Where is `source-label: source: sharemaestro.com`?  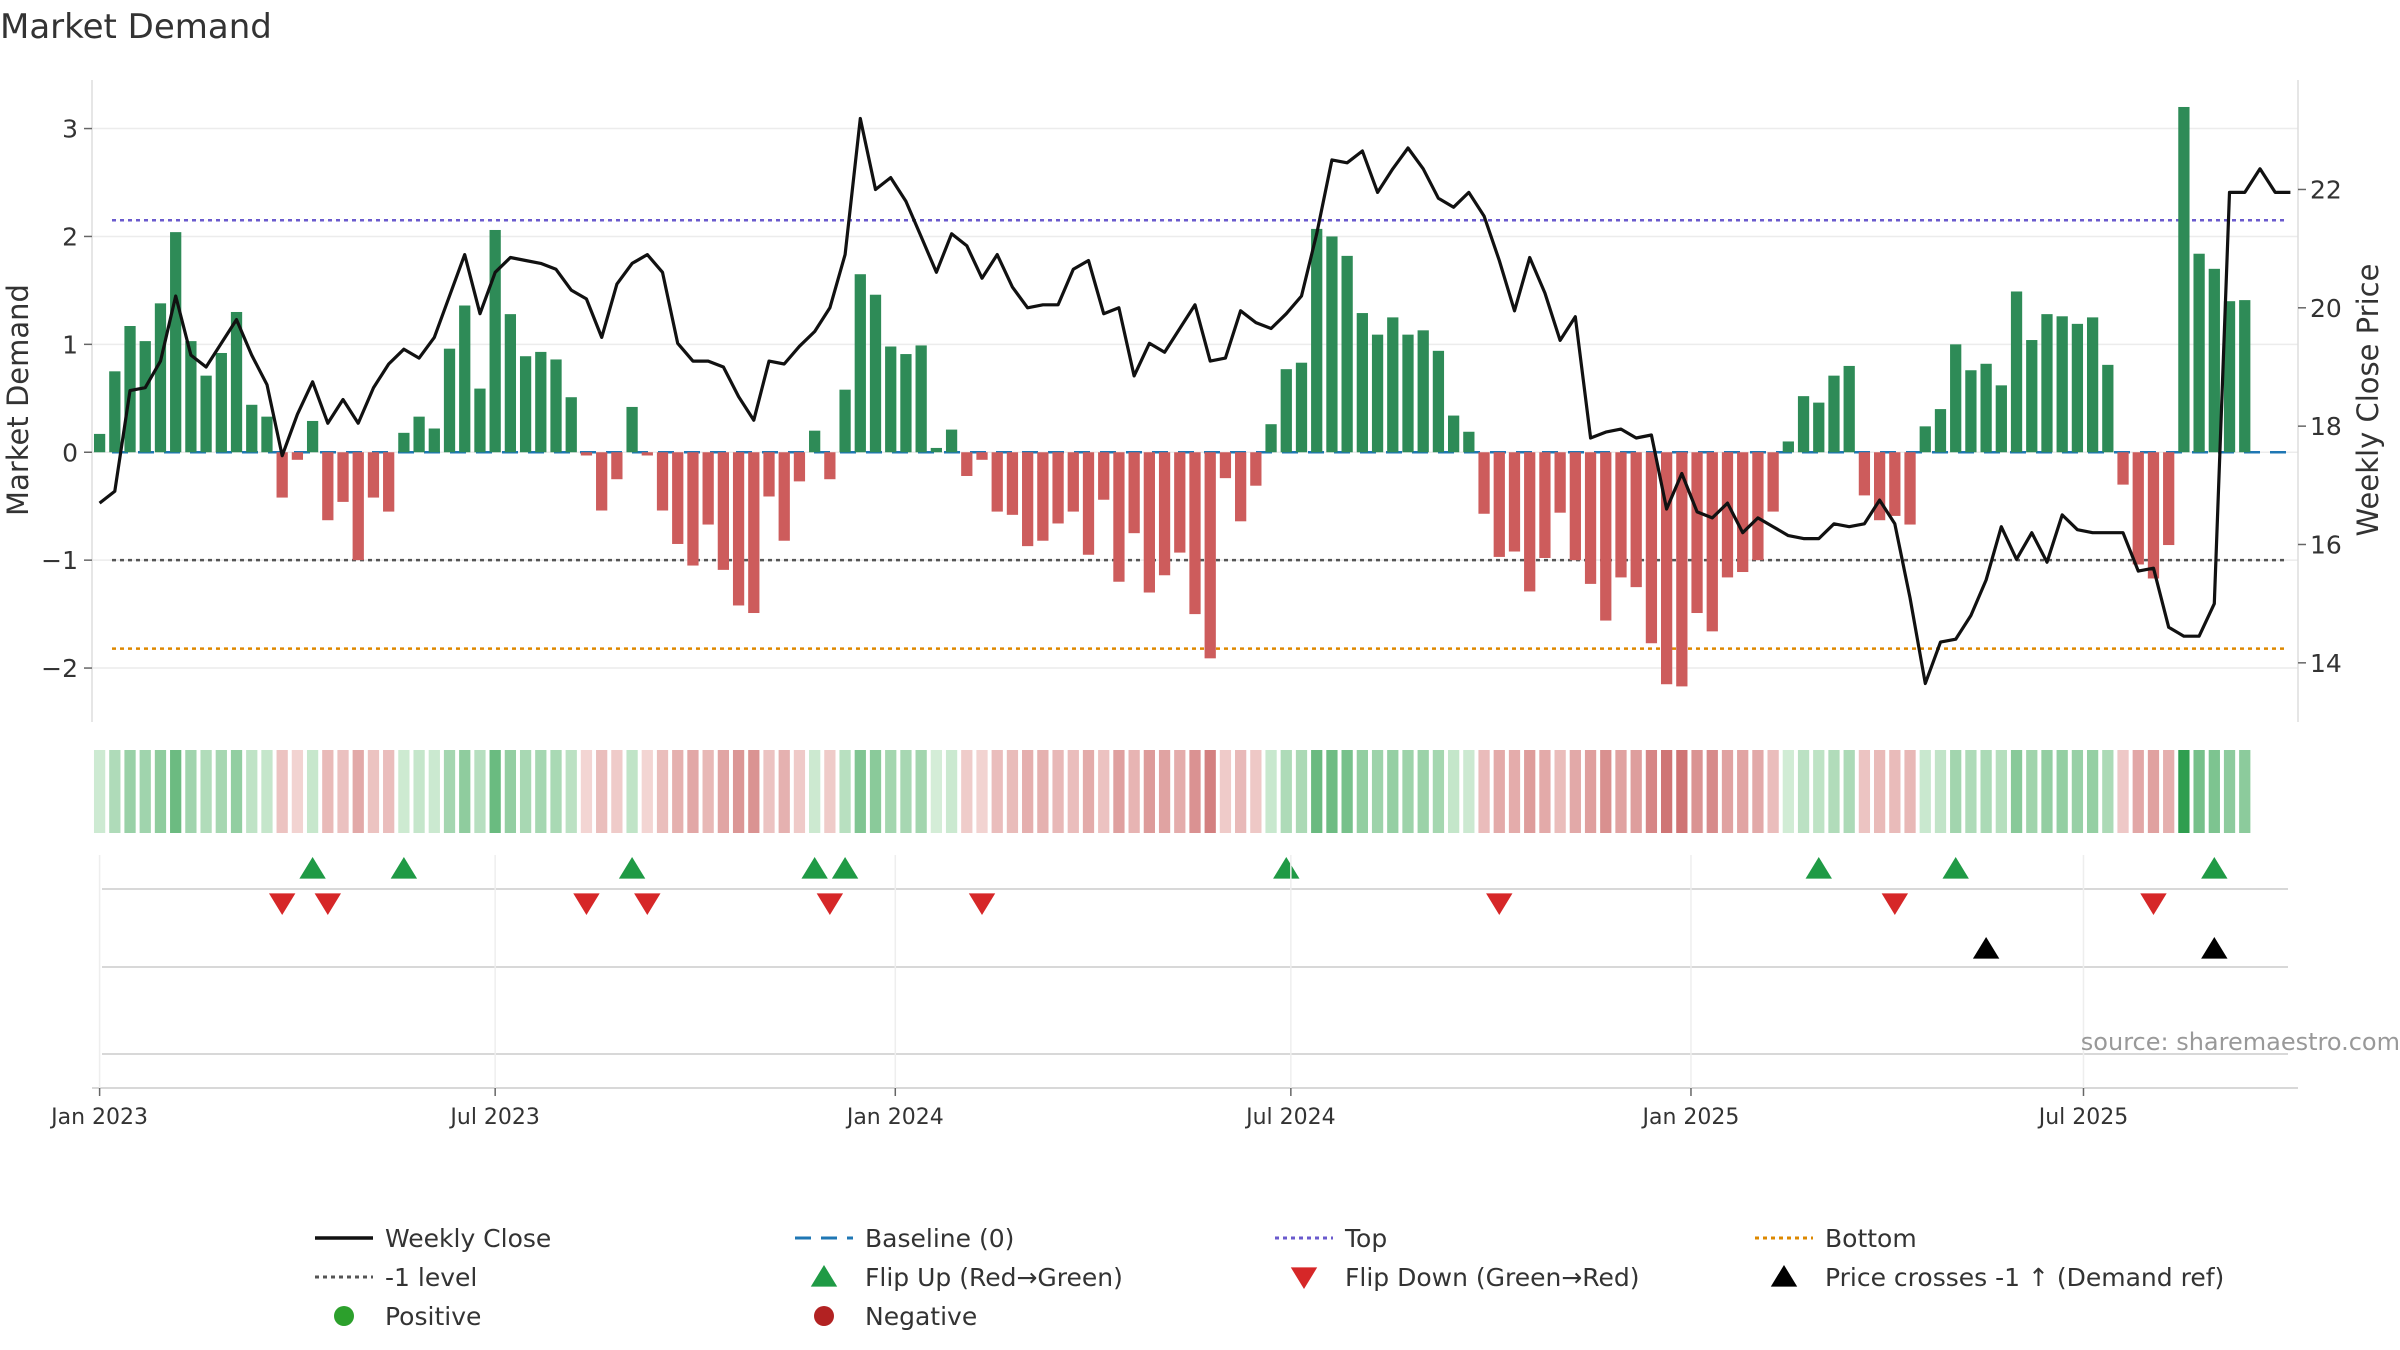 source-label: source: sharemaestro.com is located at coordinates (2240, 1042).